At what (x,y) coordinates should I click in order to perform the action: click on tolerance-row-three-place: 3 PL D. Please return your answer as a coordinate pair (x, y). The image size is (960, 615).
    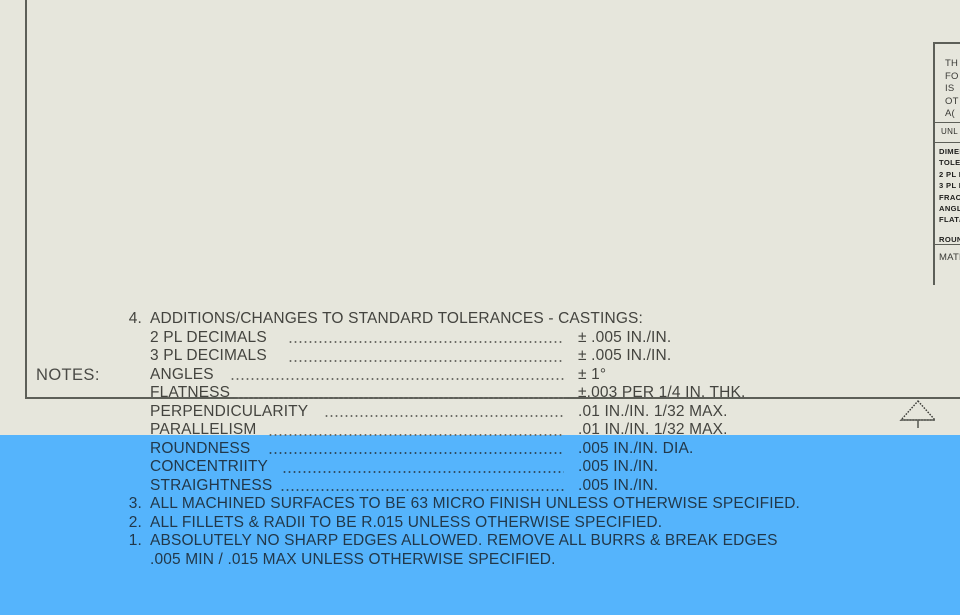
    Looking at the image, I should click on (949, 186).